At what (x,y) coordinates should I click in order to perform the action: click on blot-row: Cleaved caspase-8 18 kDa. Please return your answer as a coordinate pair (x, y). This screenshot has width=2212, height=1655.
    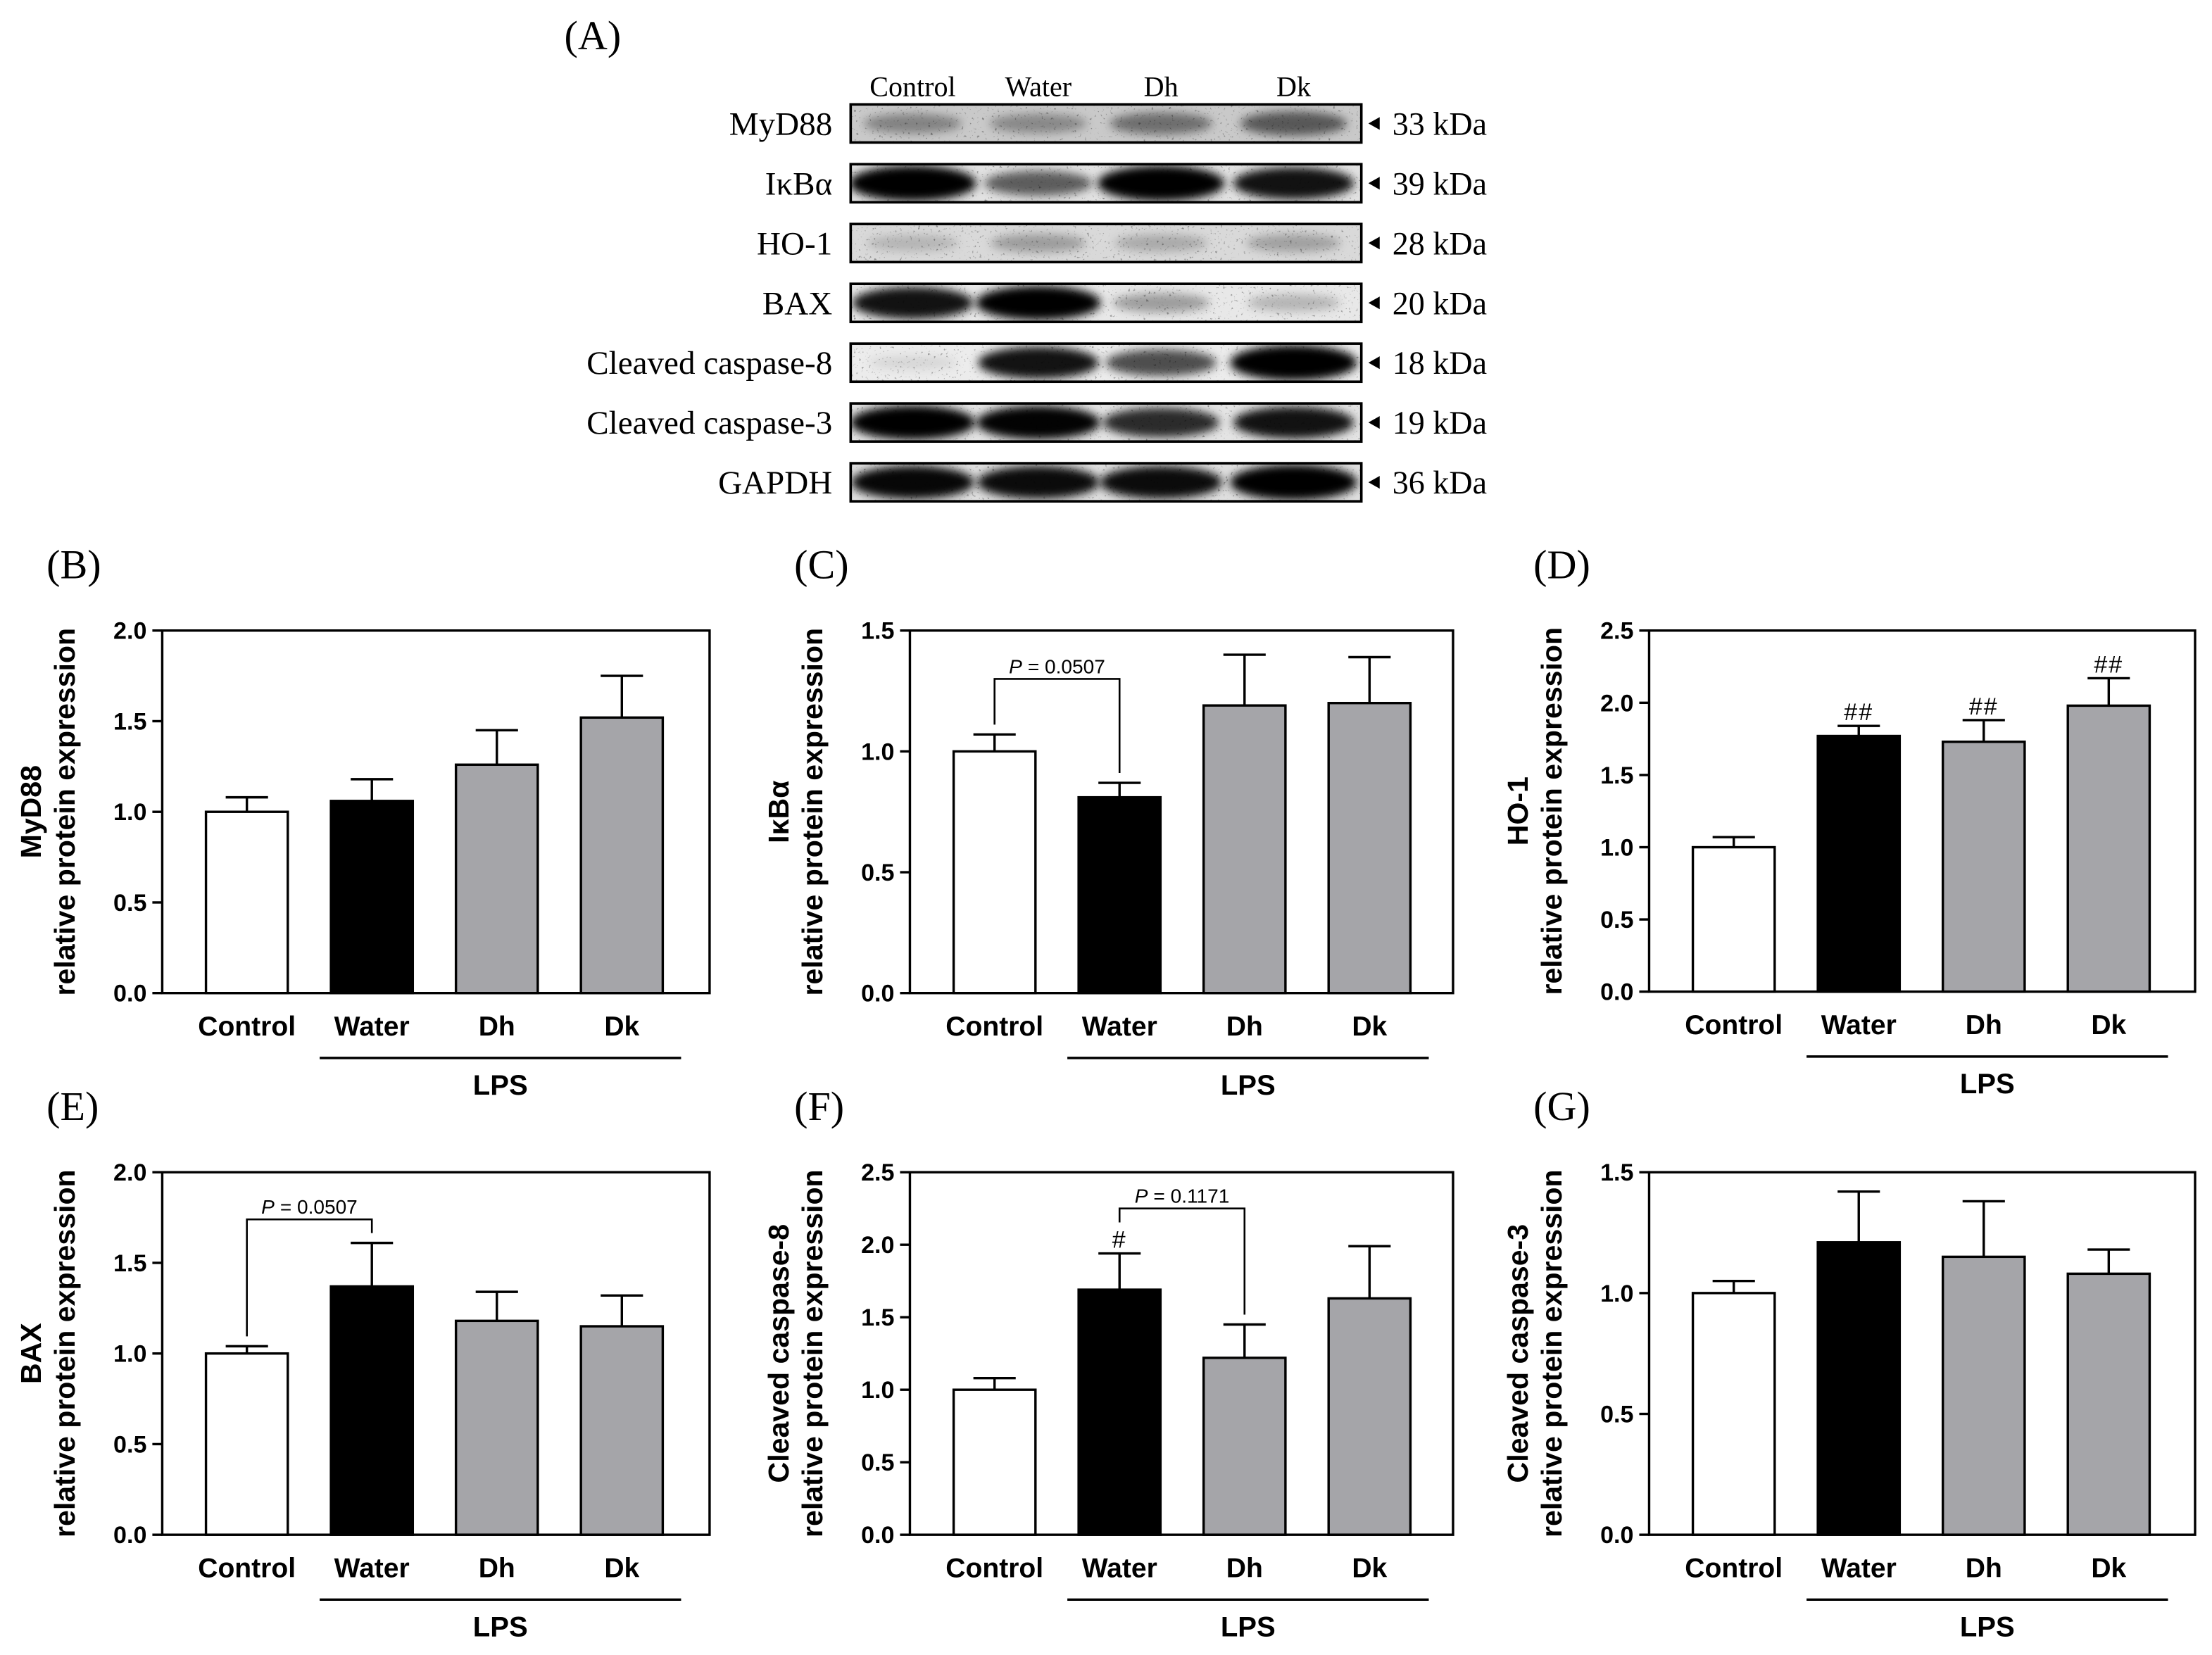
    Looking at the image, I should click on (1036, 363).